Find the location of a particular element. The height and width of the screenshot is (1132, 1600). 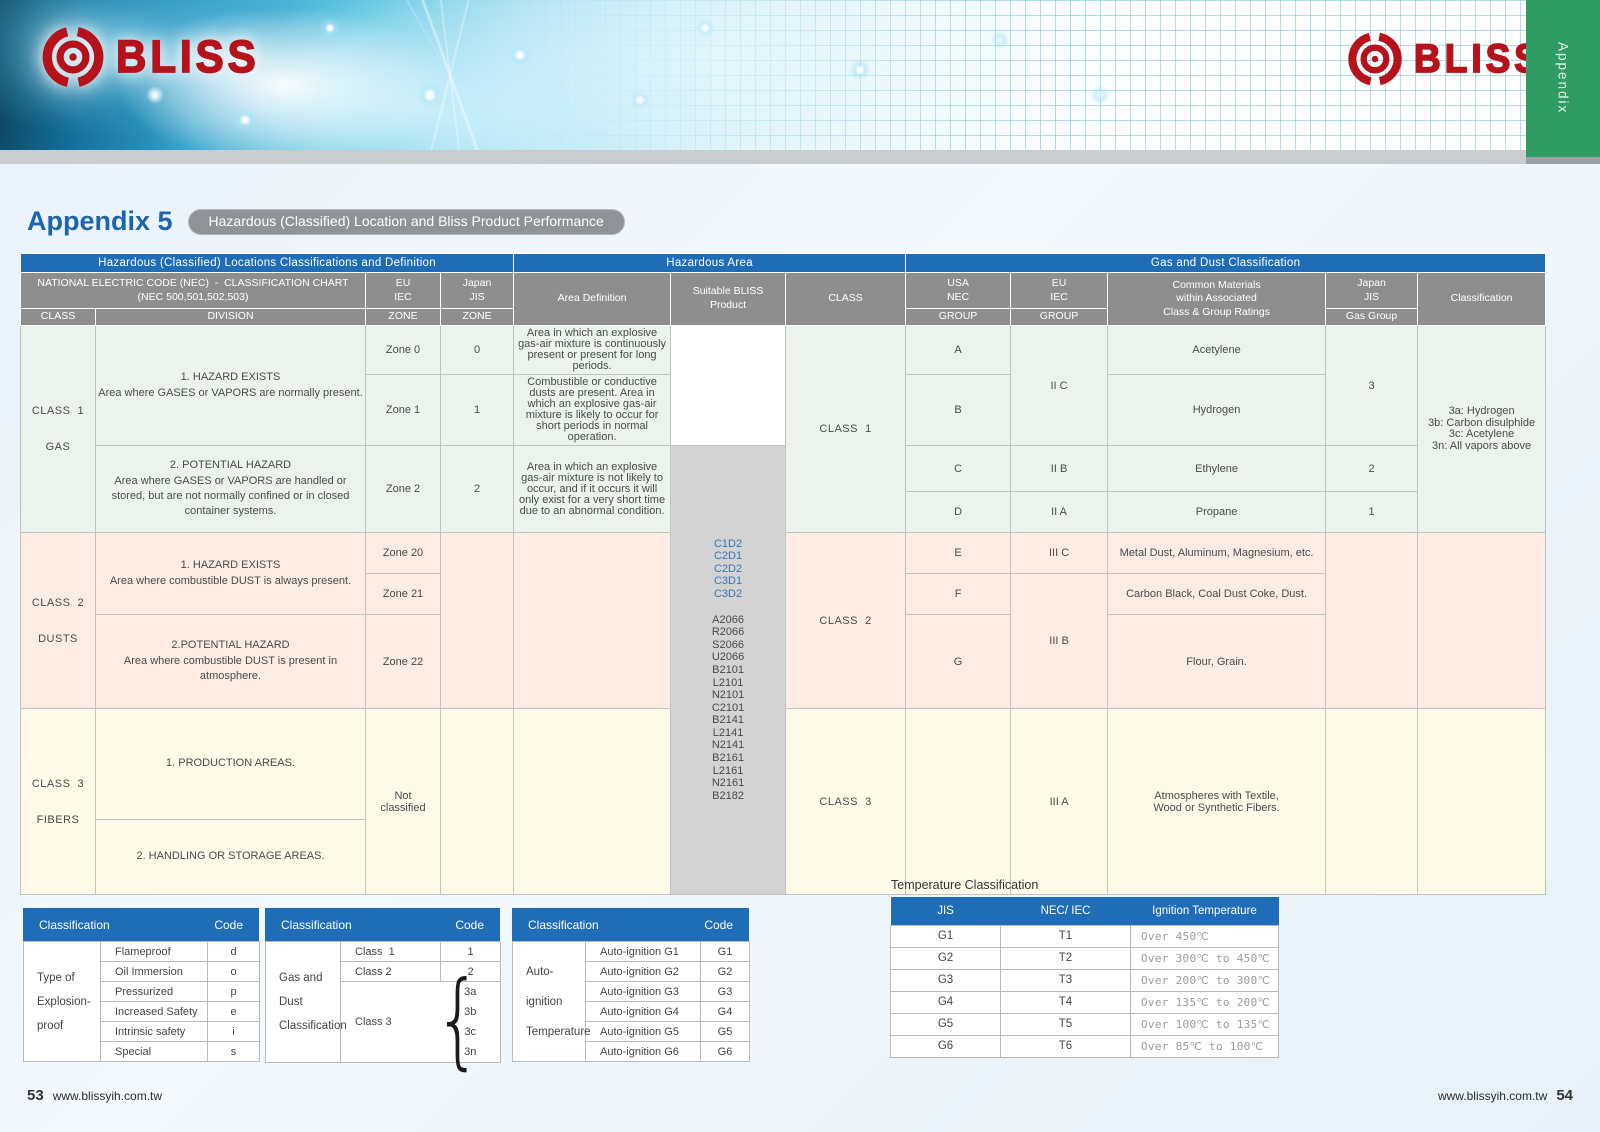

classification-note: 3n: All vapors above is located at coordinates (1482, 445).